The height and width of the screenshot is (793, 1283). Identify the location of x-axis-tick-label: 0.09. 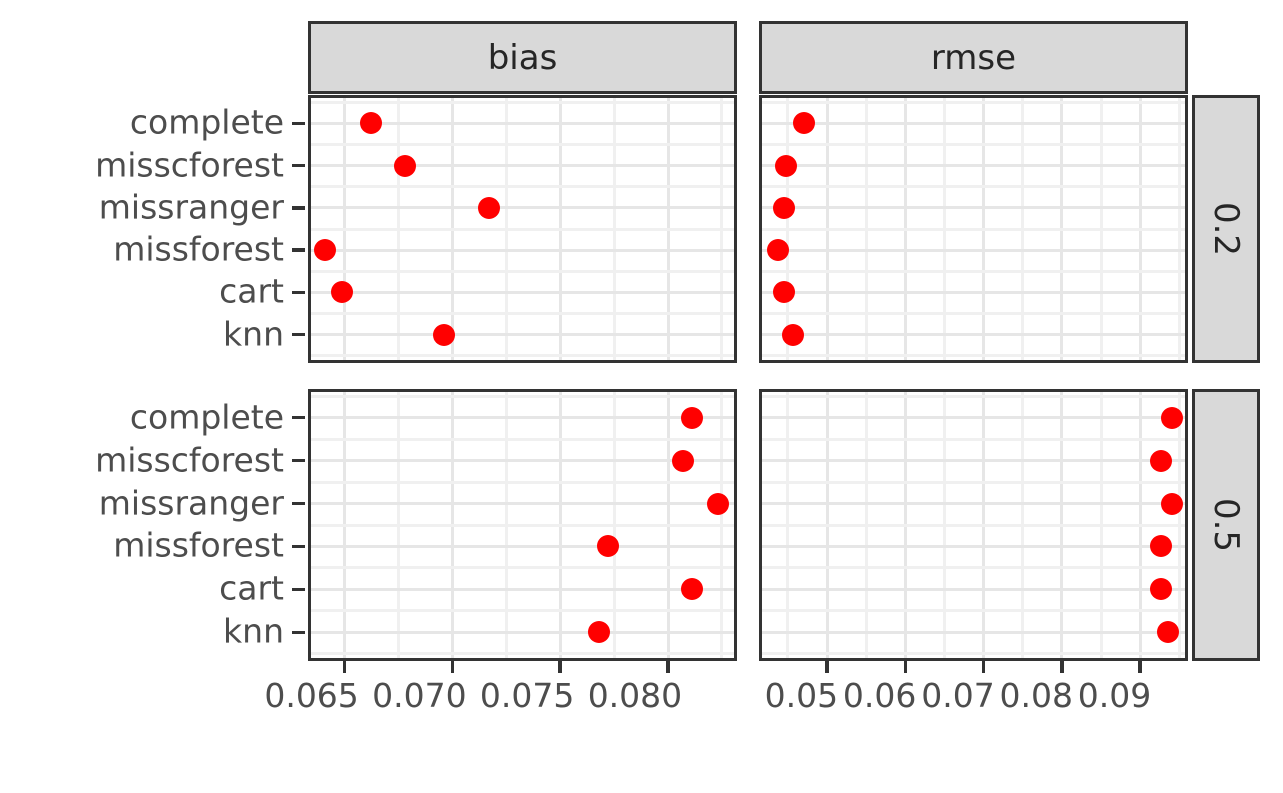
(1114, 695).